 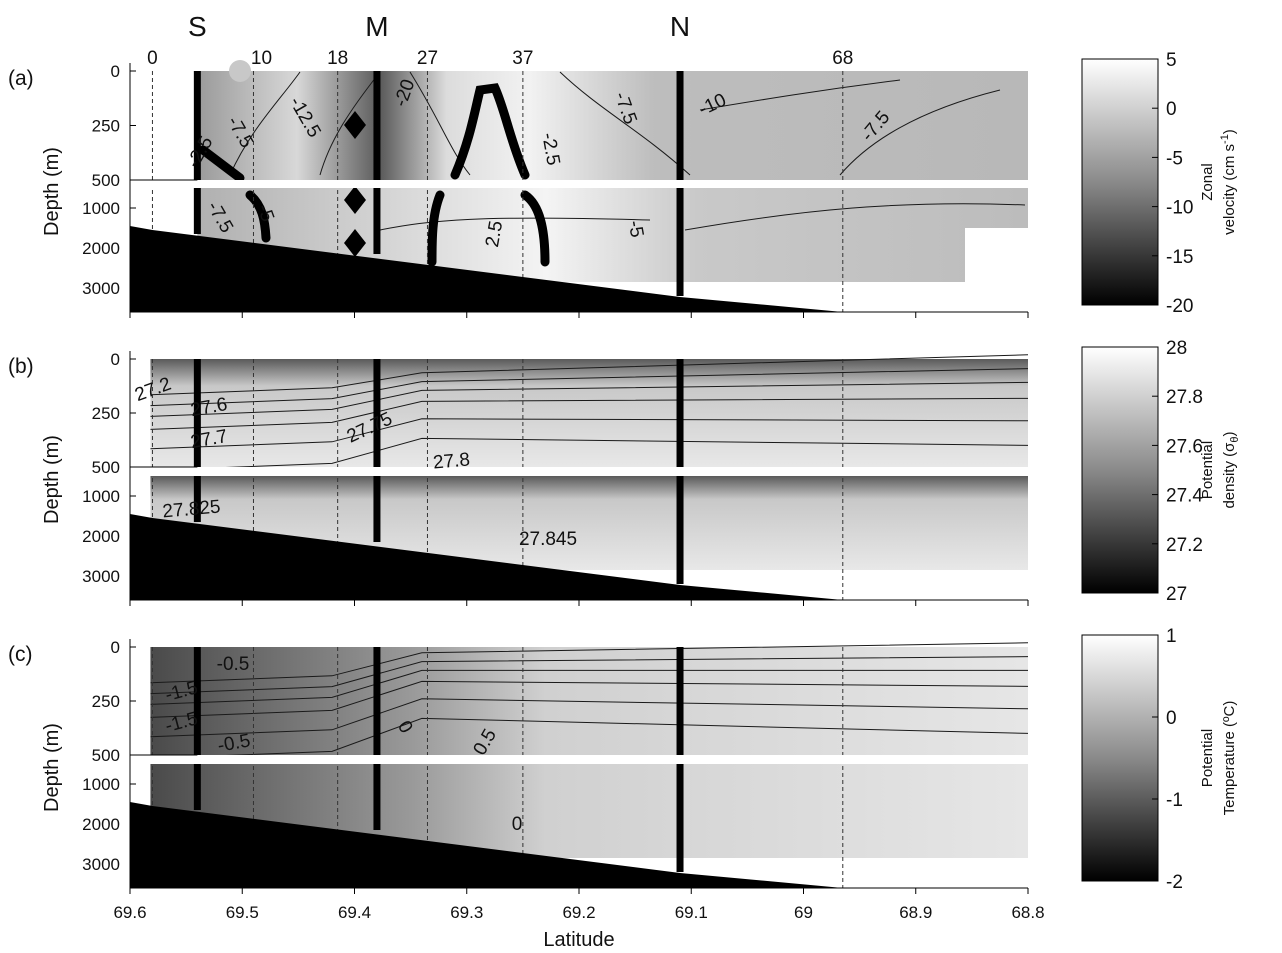 What do you see at coordinates (1225, 139) in the screenshot?
I see `colorbar-label-sup: -1` at bounding box center [1225, 139].